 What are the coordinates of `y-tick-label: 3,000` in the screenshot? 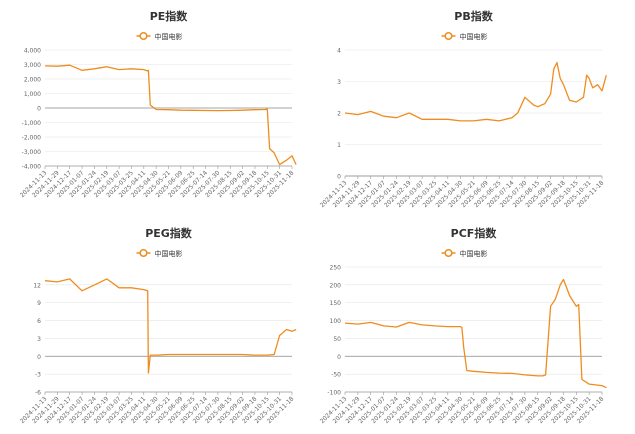 It's located at (32, 65).